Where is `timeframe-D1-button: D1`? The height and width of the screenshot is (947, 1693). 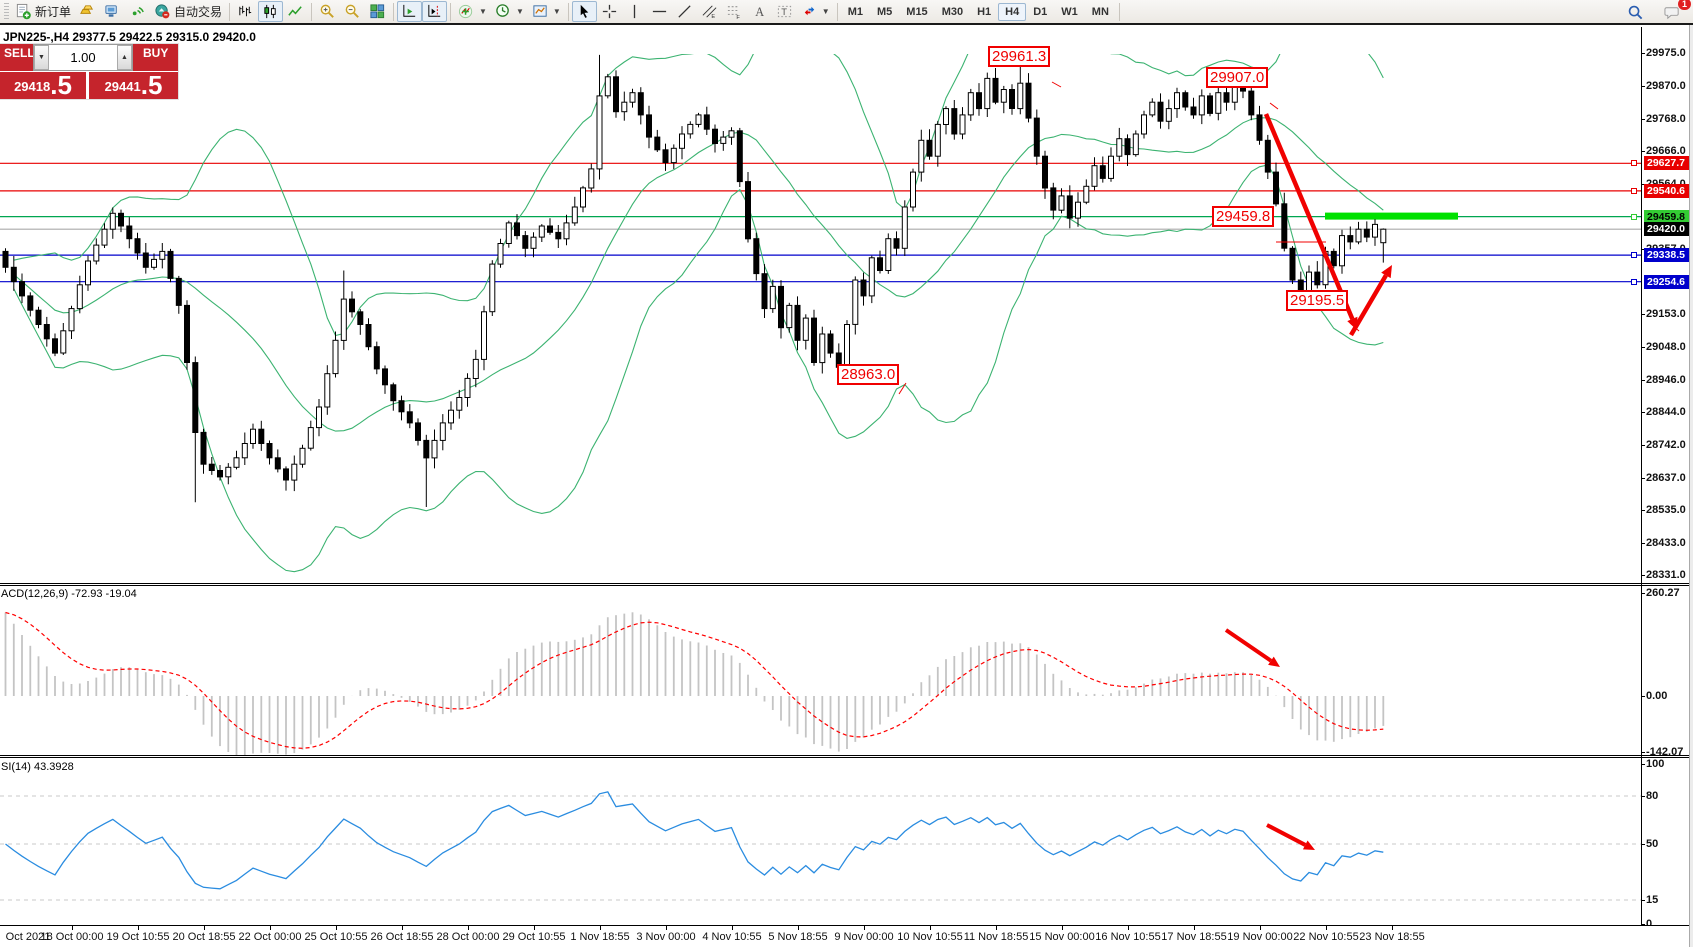 timeframe-D1-button: D1 is located at coordinates (1040, 11).